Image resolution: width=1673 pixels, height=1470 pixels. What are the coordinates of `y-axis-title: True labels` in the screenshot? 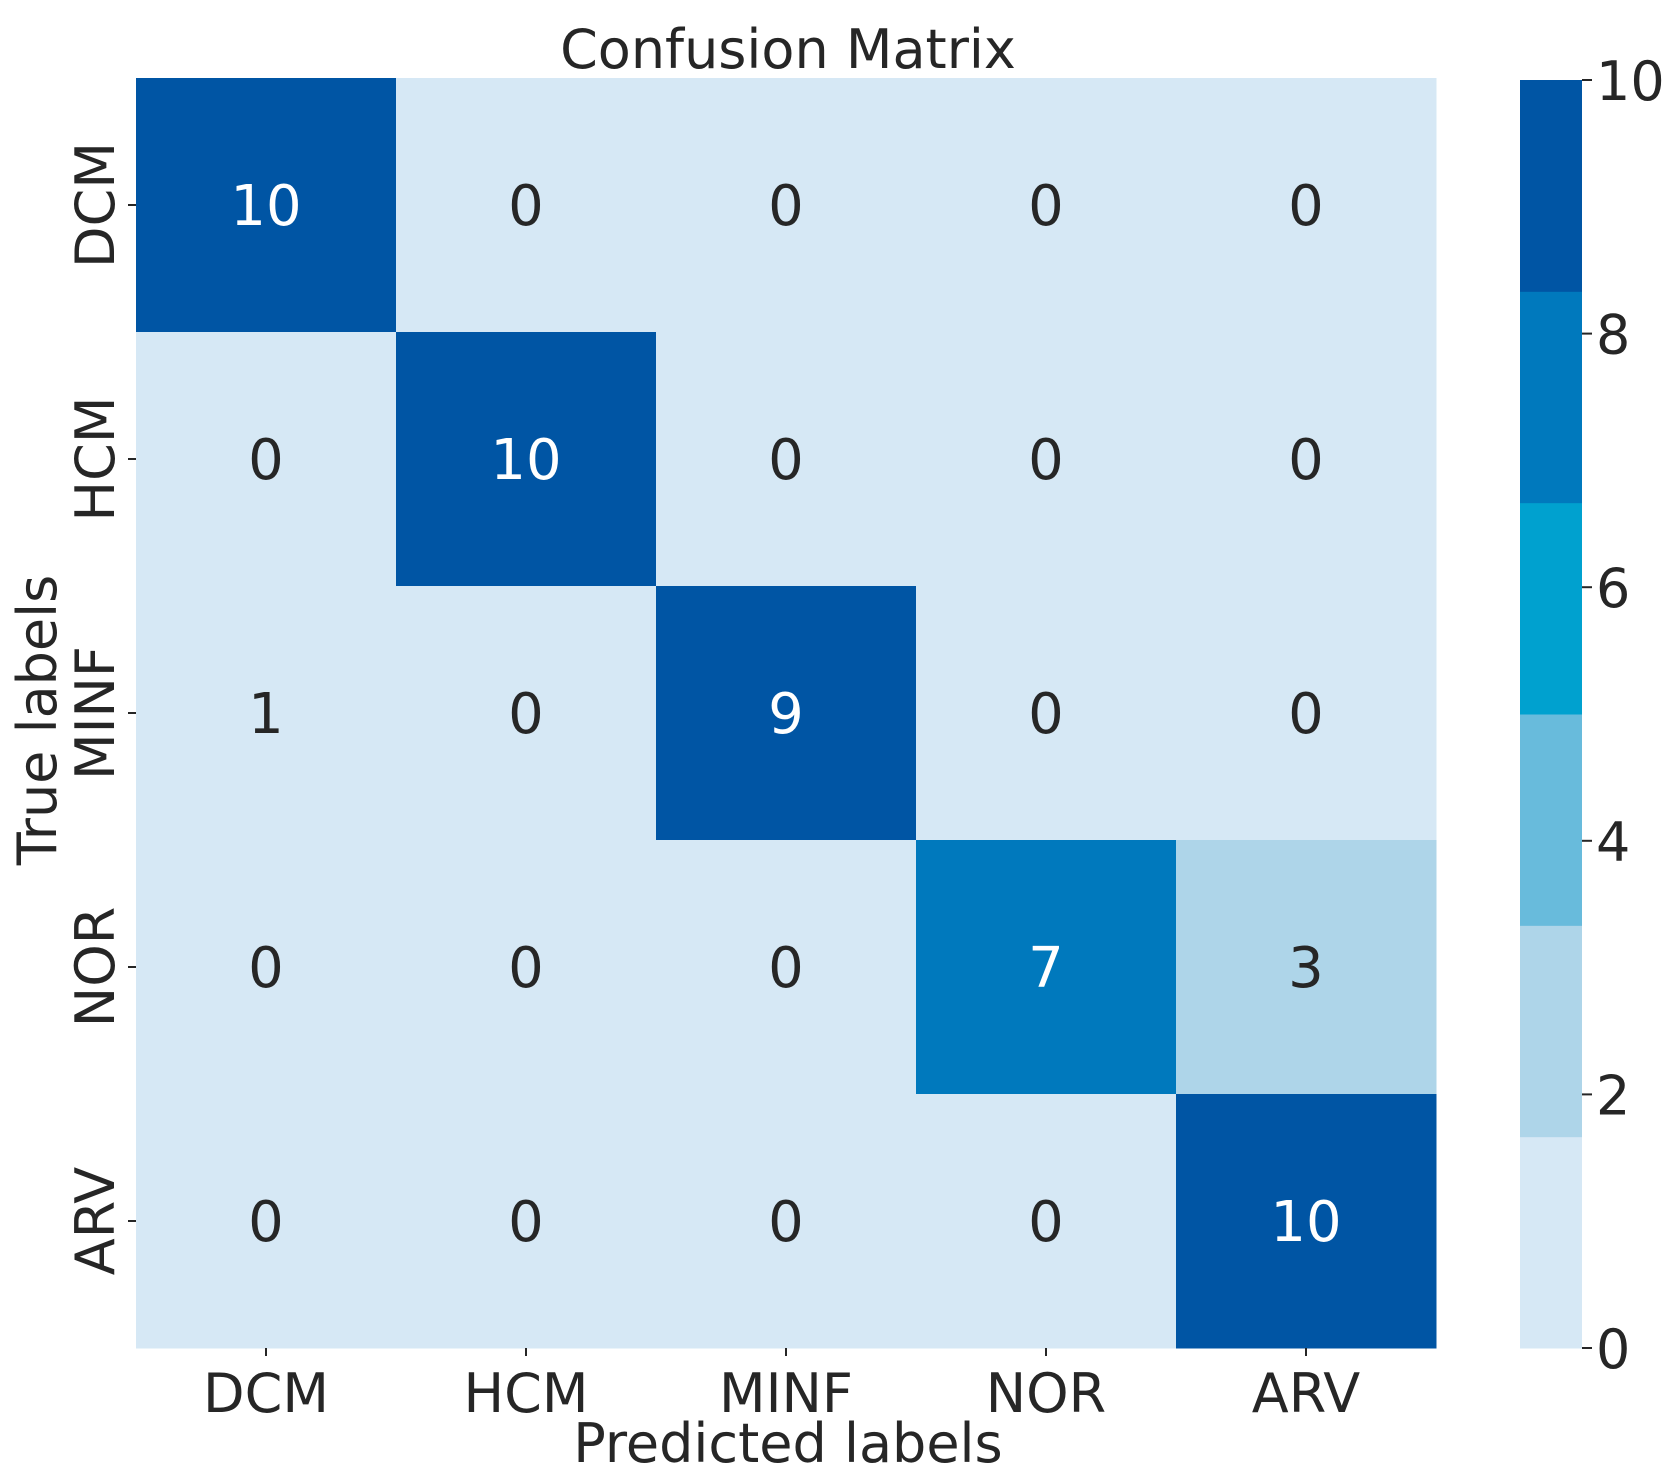 It's located at (37, 721).